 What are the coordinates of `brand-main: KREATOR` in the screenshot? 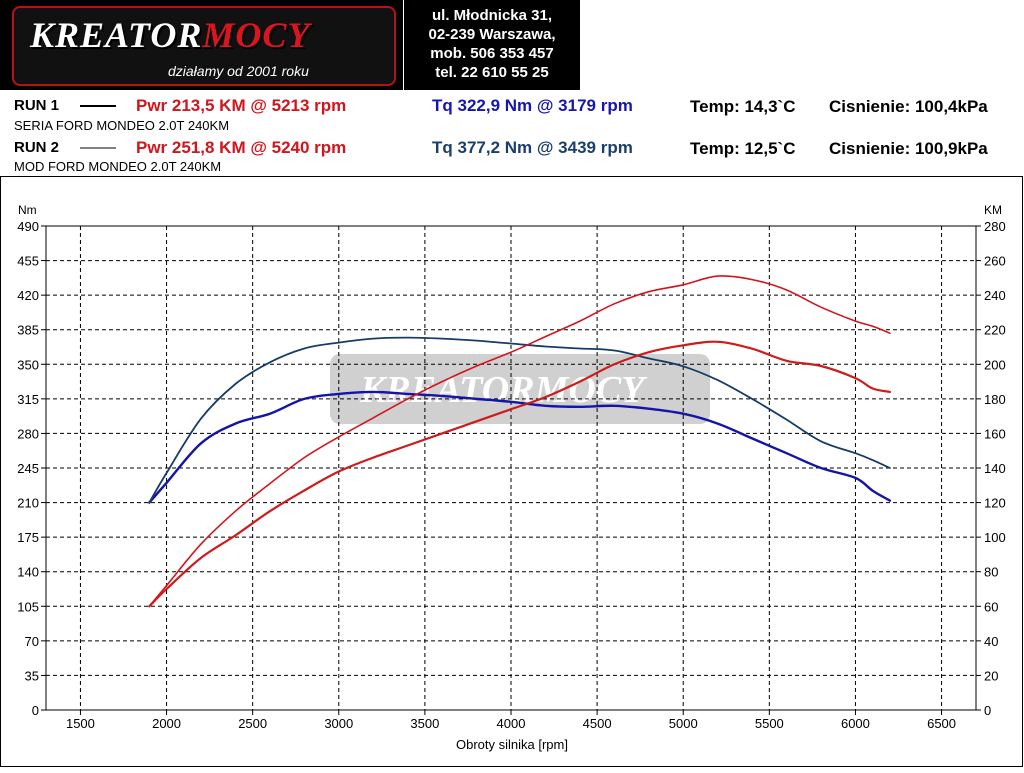 It's located at (116, 35).